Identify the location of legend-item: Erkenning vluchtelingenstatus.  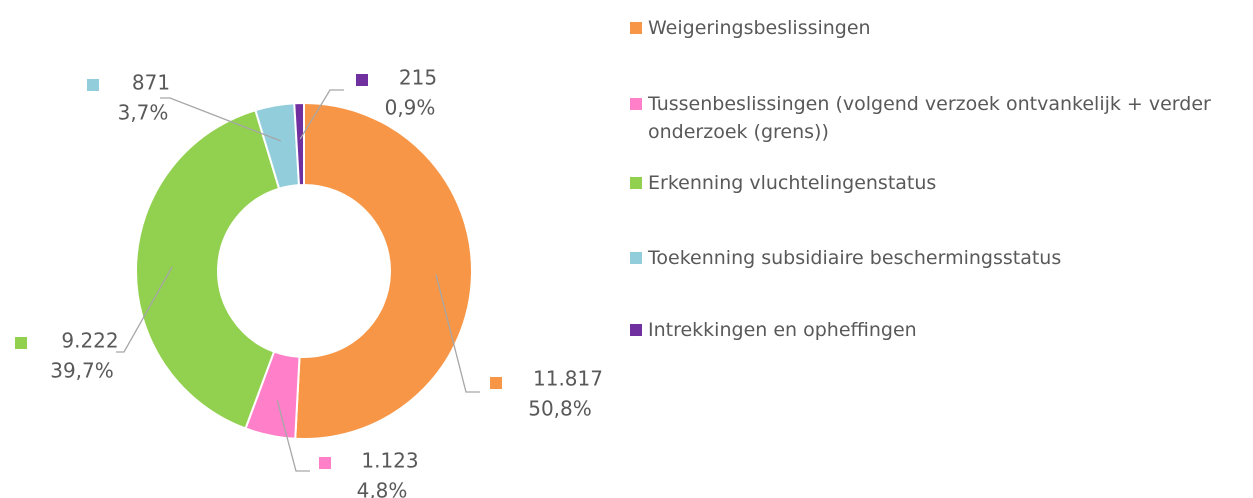
(930, 183).